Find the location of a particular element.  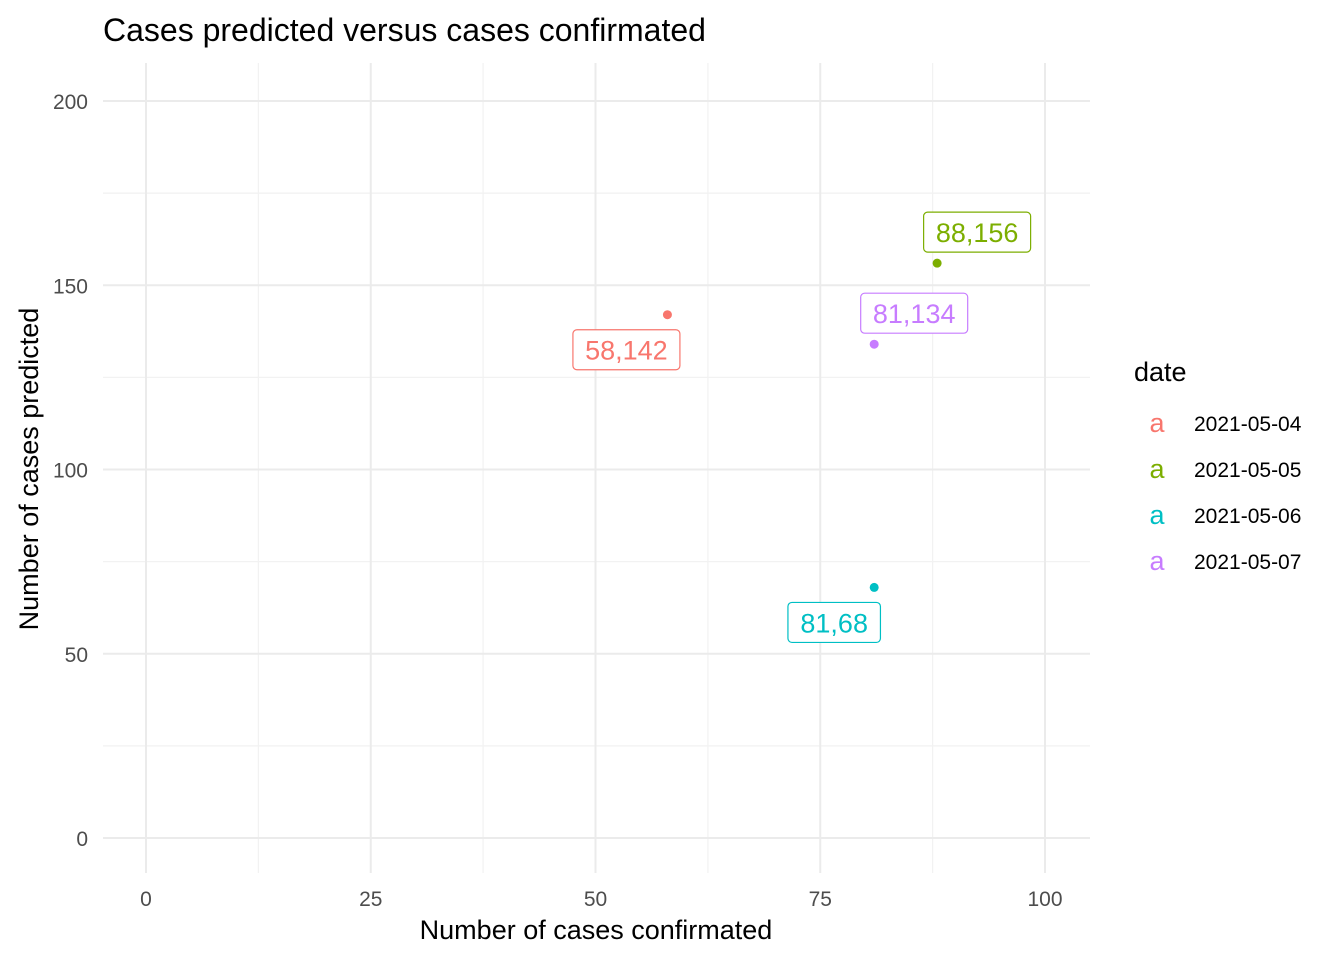

data-label: 81,134 is located at coordinates (914, 314).